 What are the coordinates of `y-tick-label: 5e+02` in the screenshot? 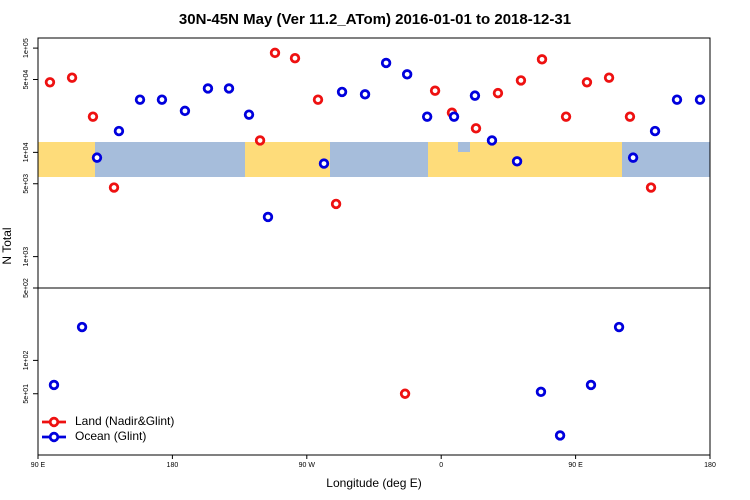 It's located at (26, 288).